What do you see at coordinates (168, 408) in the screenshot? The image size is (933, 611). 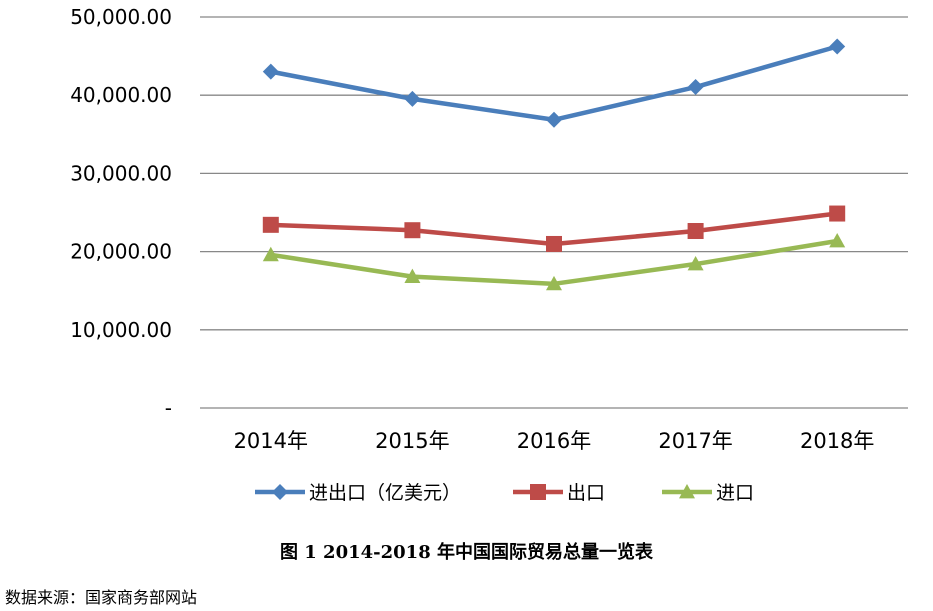 I see `y-tick-label: -` at bounding box center [168, 408].